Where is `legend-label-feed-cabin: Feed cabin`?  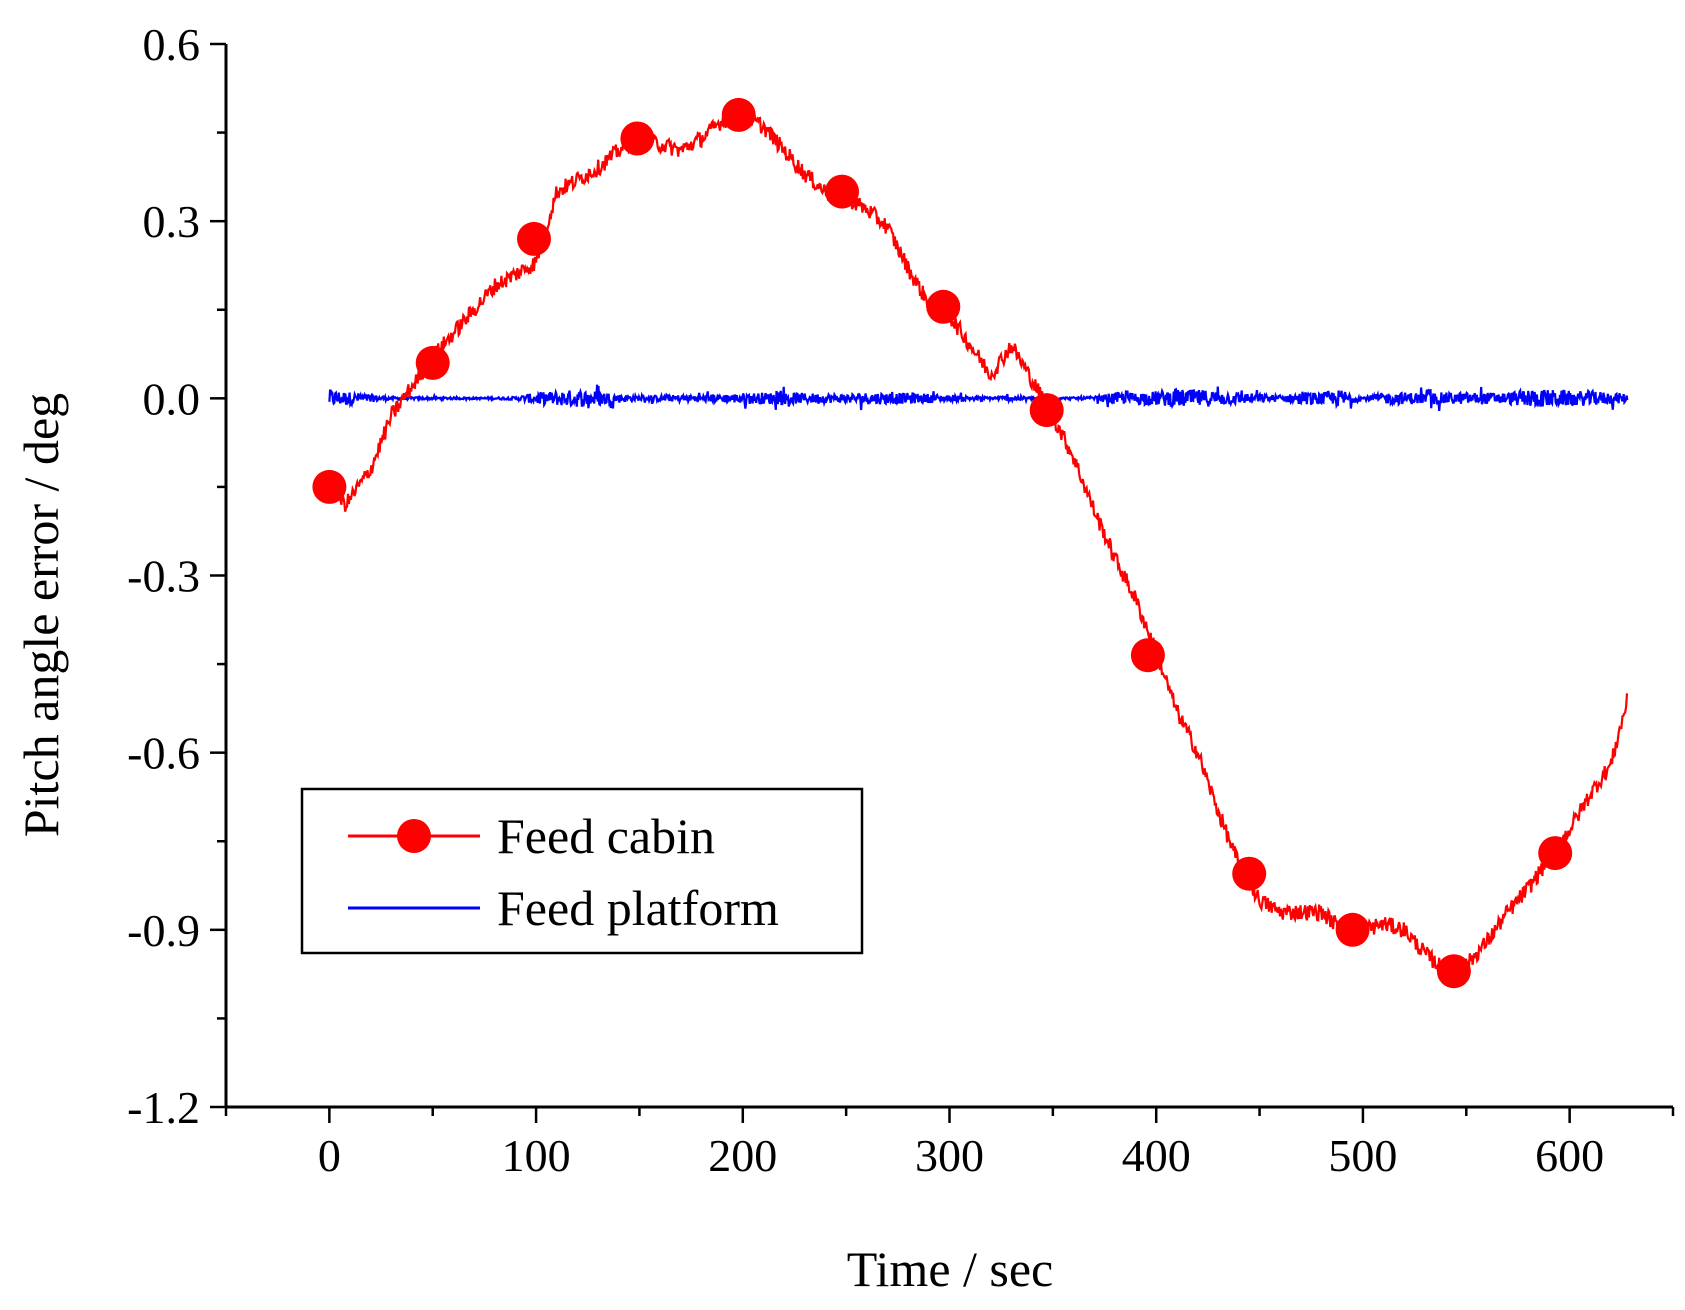
legend-label-feed-cabin: Feed cabin is located at coordinates (606, 836).